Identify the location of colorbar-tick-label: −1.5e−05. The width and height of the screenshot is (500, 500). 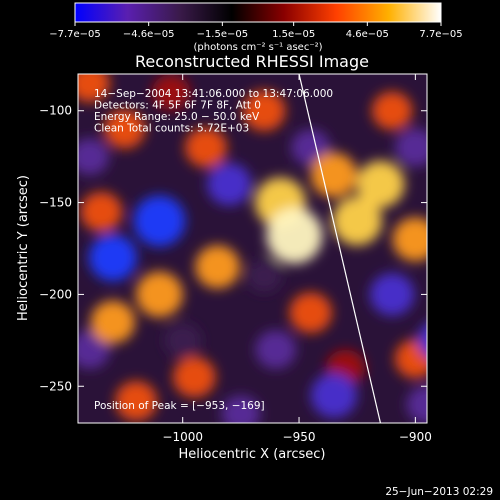
(223, 34).